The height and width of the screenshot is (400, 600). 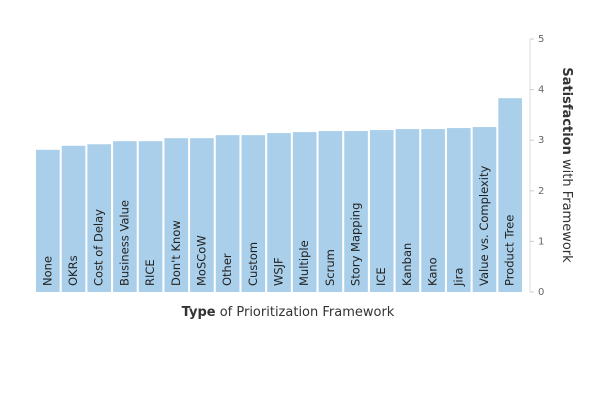 I want to click on x-tick-label: Business Value, so click(x=124, y=243).